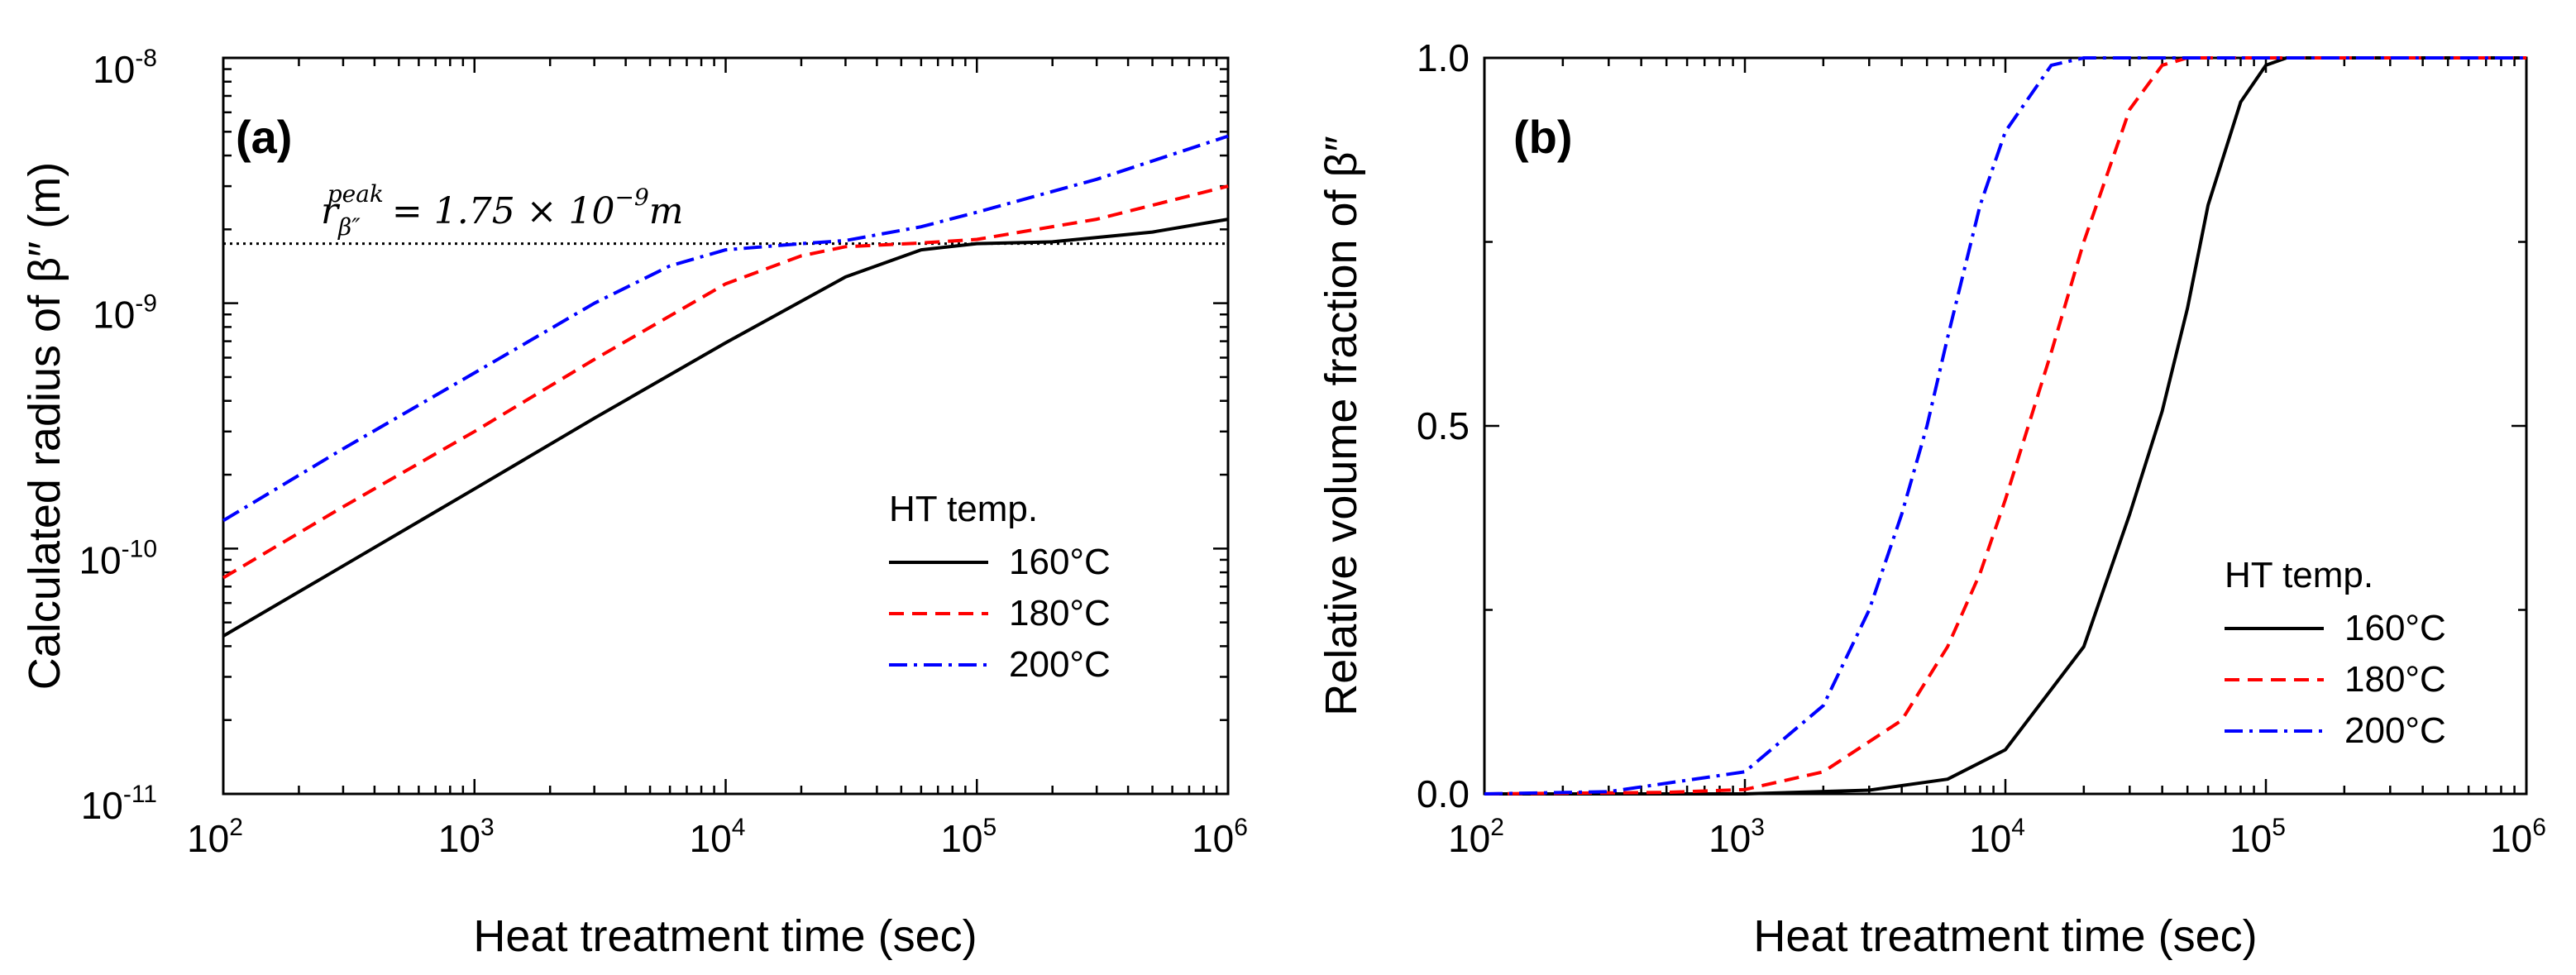 This screenshot has height=975, width=2576. I want to click on panel-a-y-tick-label: 10⁻⁹, so click(125, 314).